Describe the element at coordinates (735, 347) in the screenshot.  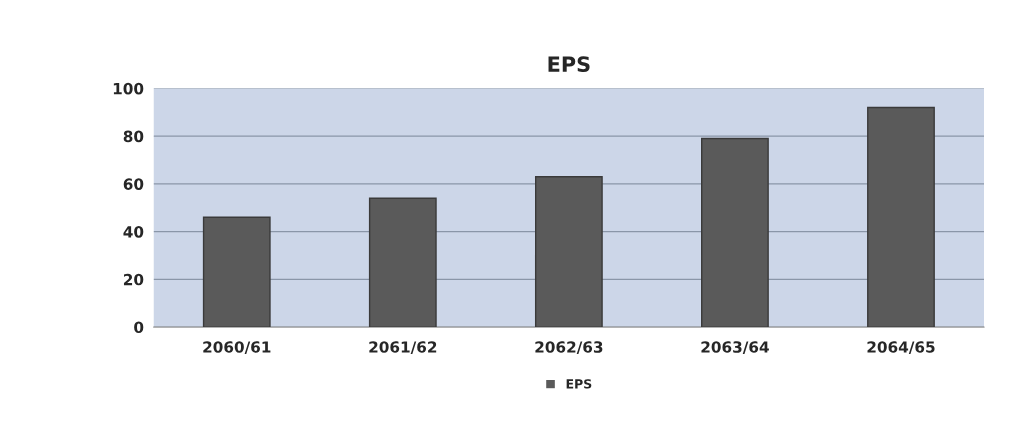
I see `x-tick-label: 2063/64` at that location.